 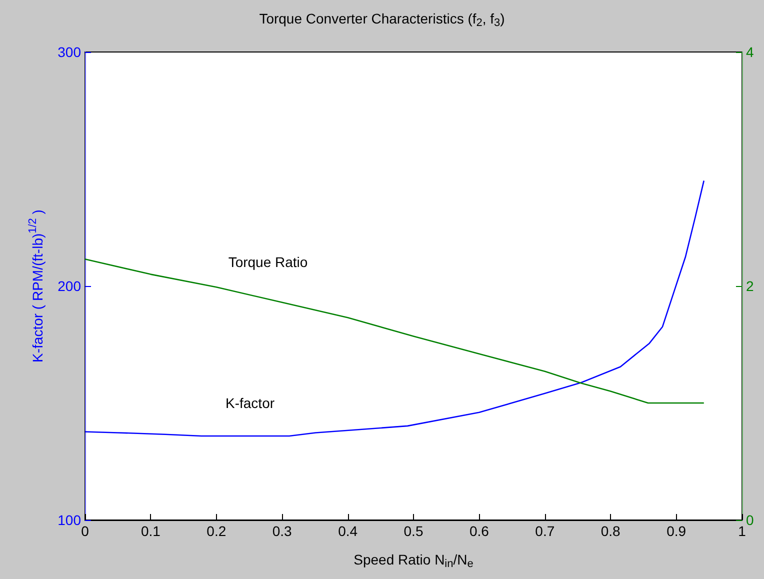 What do you see at coordinates (610, 531) in the screenshot?
I see `x-tick-label: 0.8` at bounding box center [610, 531].